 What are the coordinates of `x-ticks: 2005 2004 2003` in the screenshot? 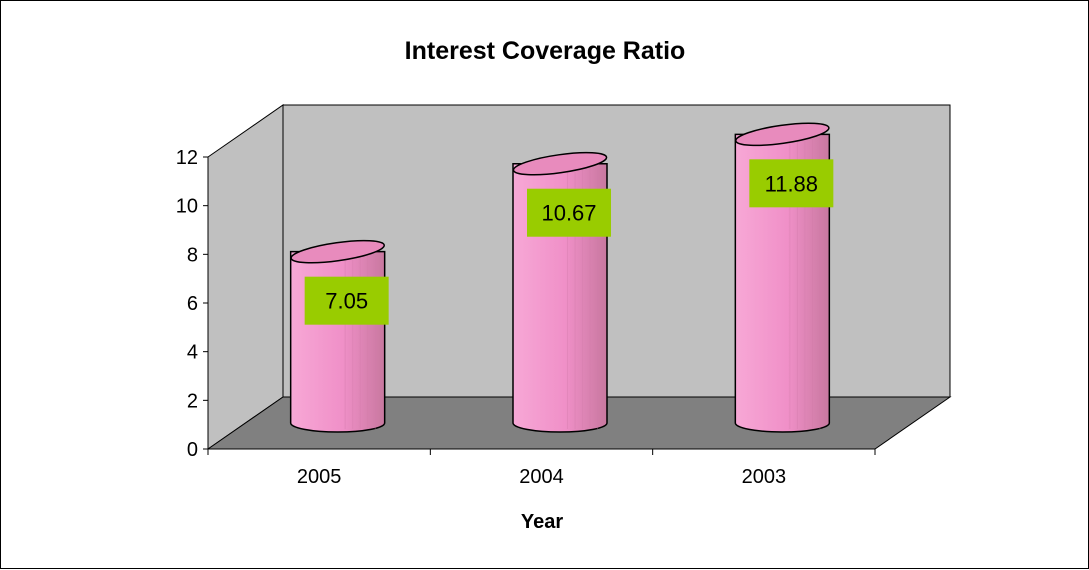 It's located at (541, 468).